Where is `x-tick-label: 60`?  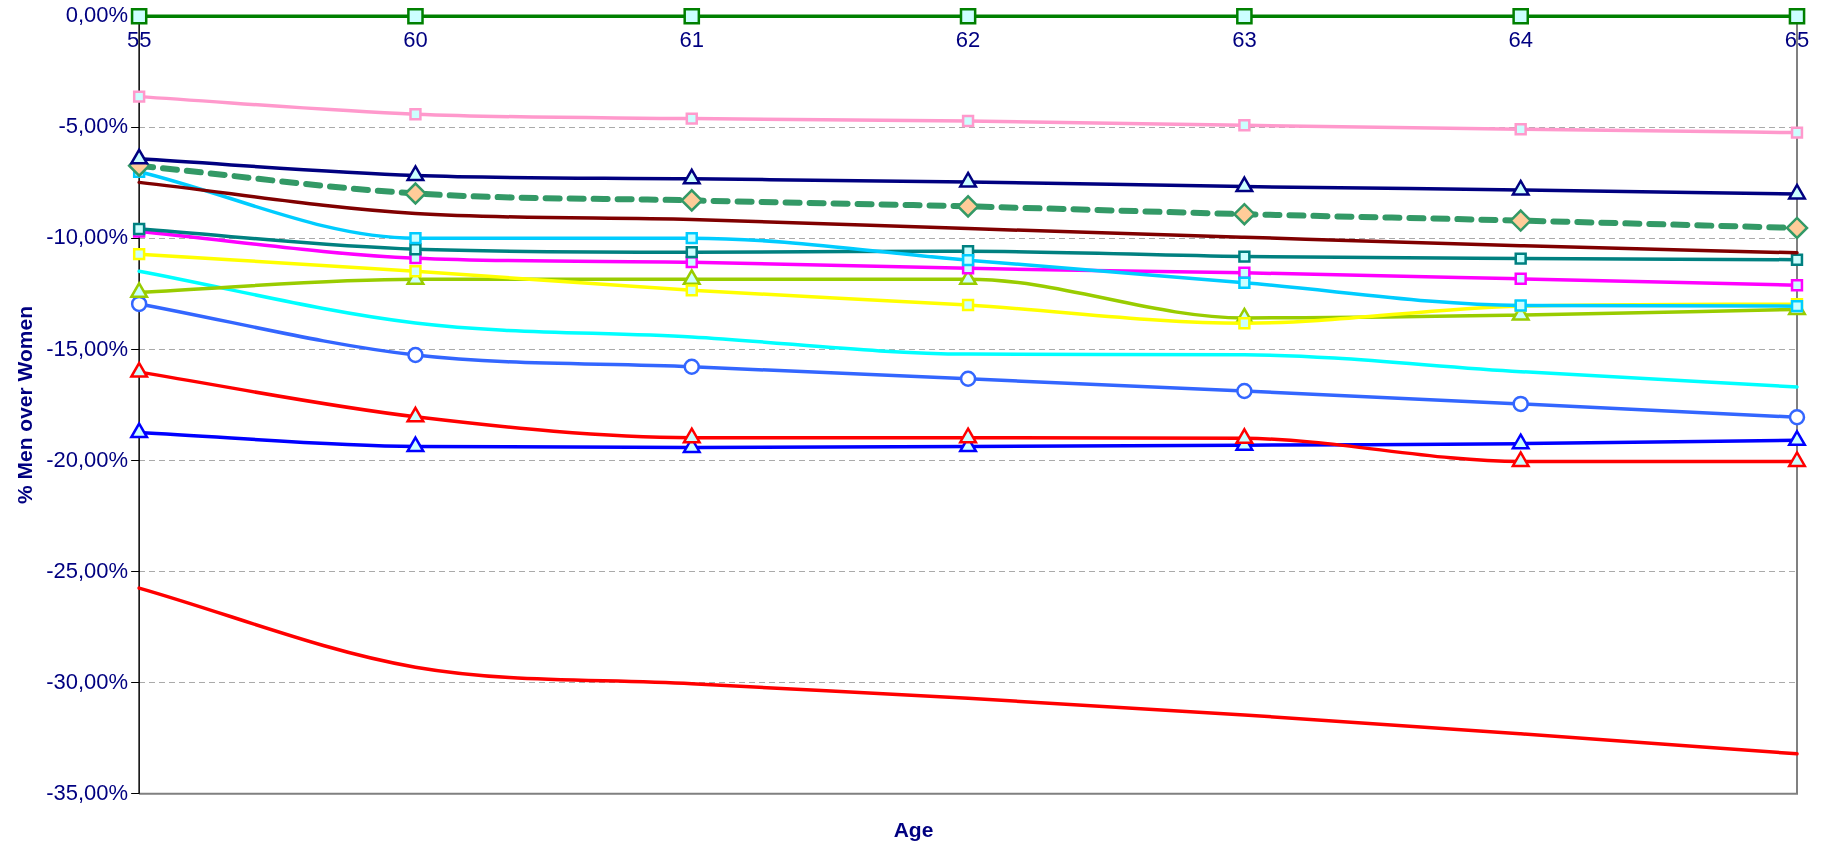 x-tick-label: 60 is located at coordinates (415, 40).